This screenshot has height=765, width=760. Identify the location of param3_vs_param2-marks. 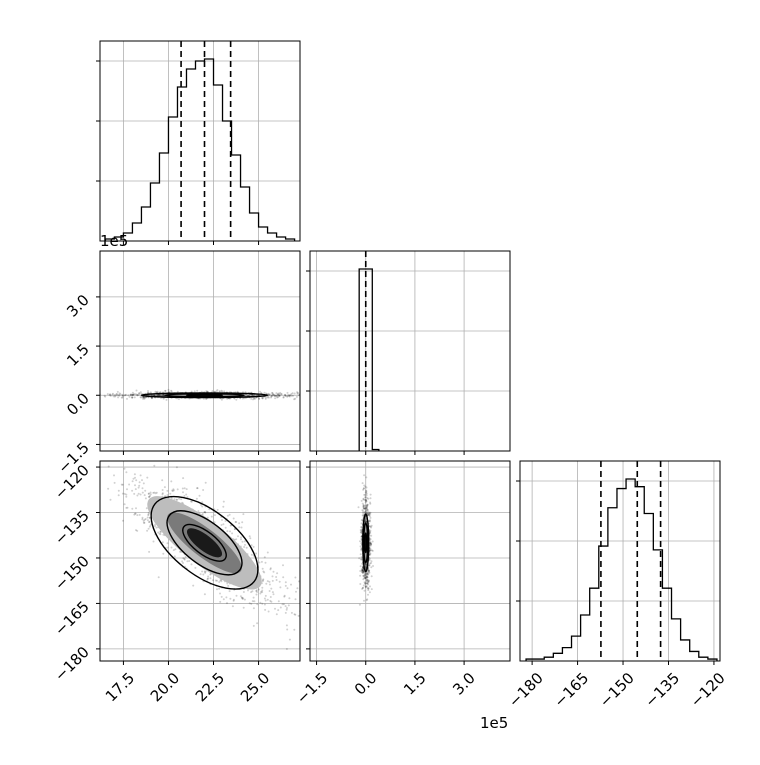
(365, 540).